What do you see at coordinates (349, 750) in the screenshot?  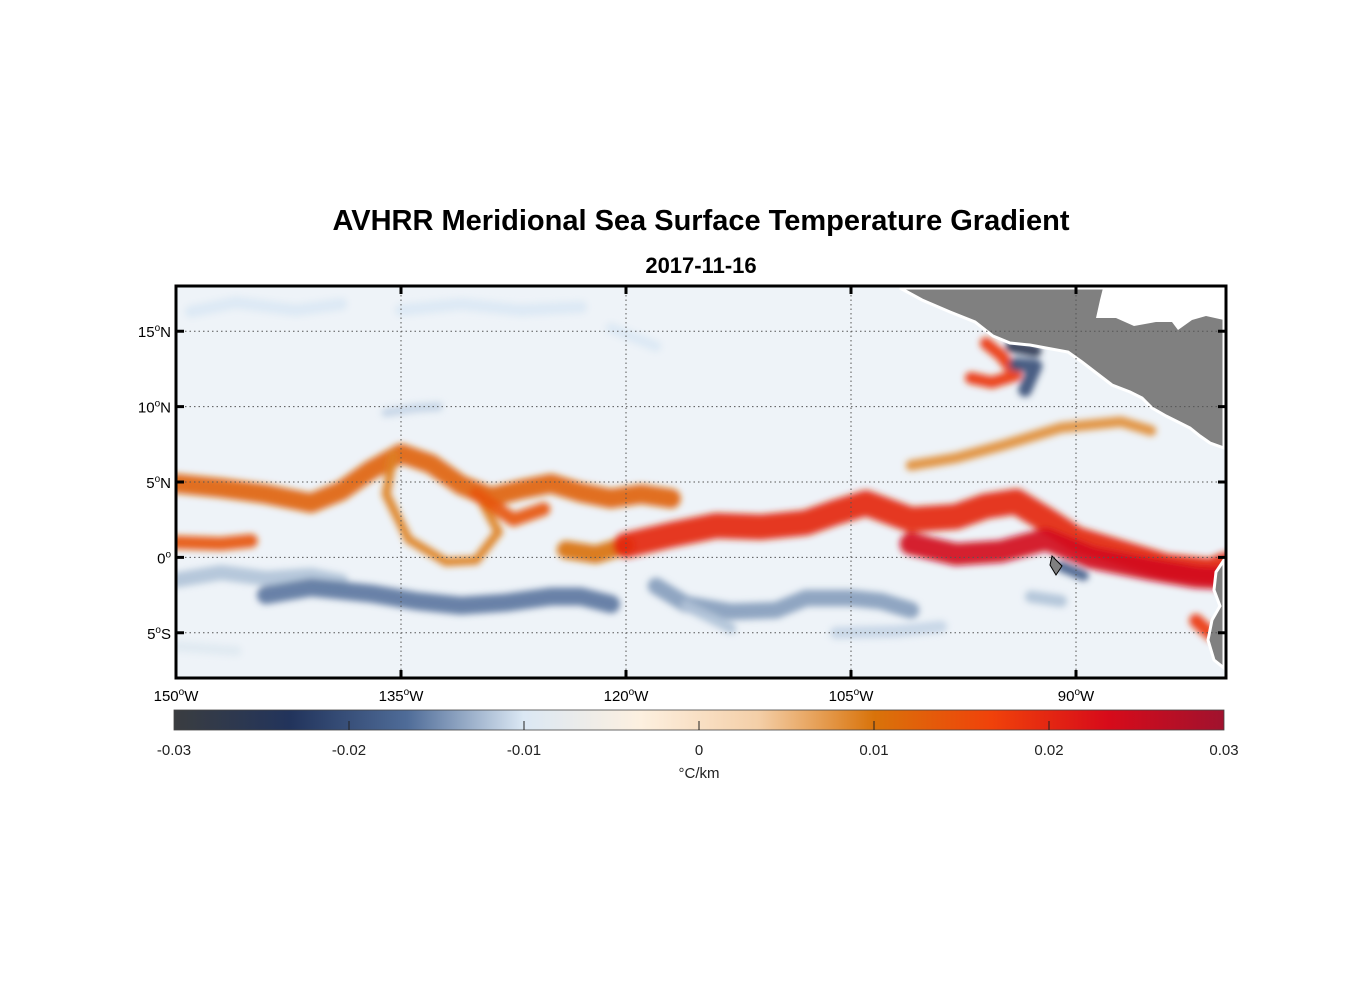 I see `colorbar-tick-label: -0.02` at bounding box center [349, 750].